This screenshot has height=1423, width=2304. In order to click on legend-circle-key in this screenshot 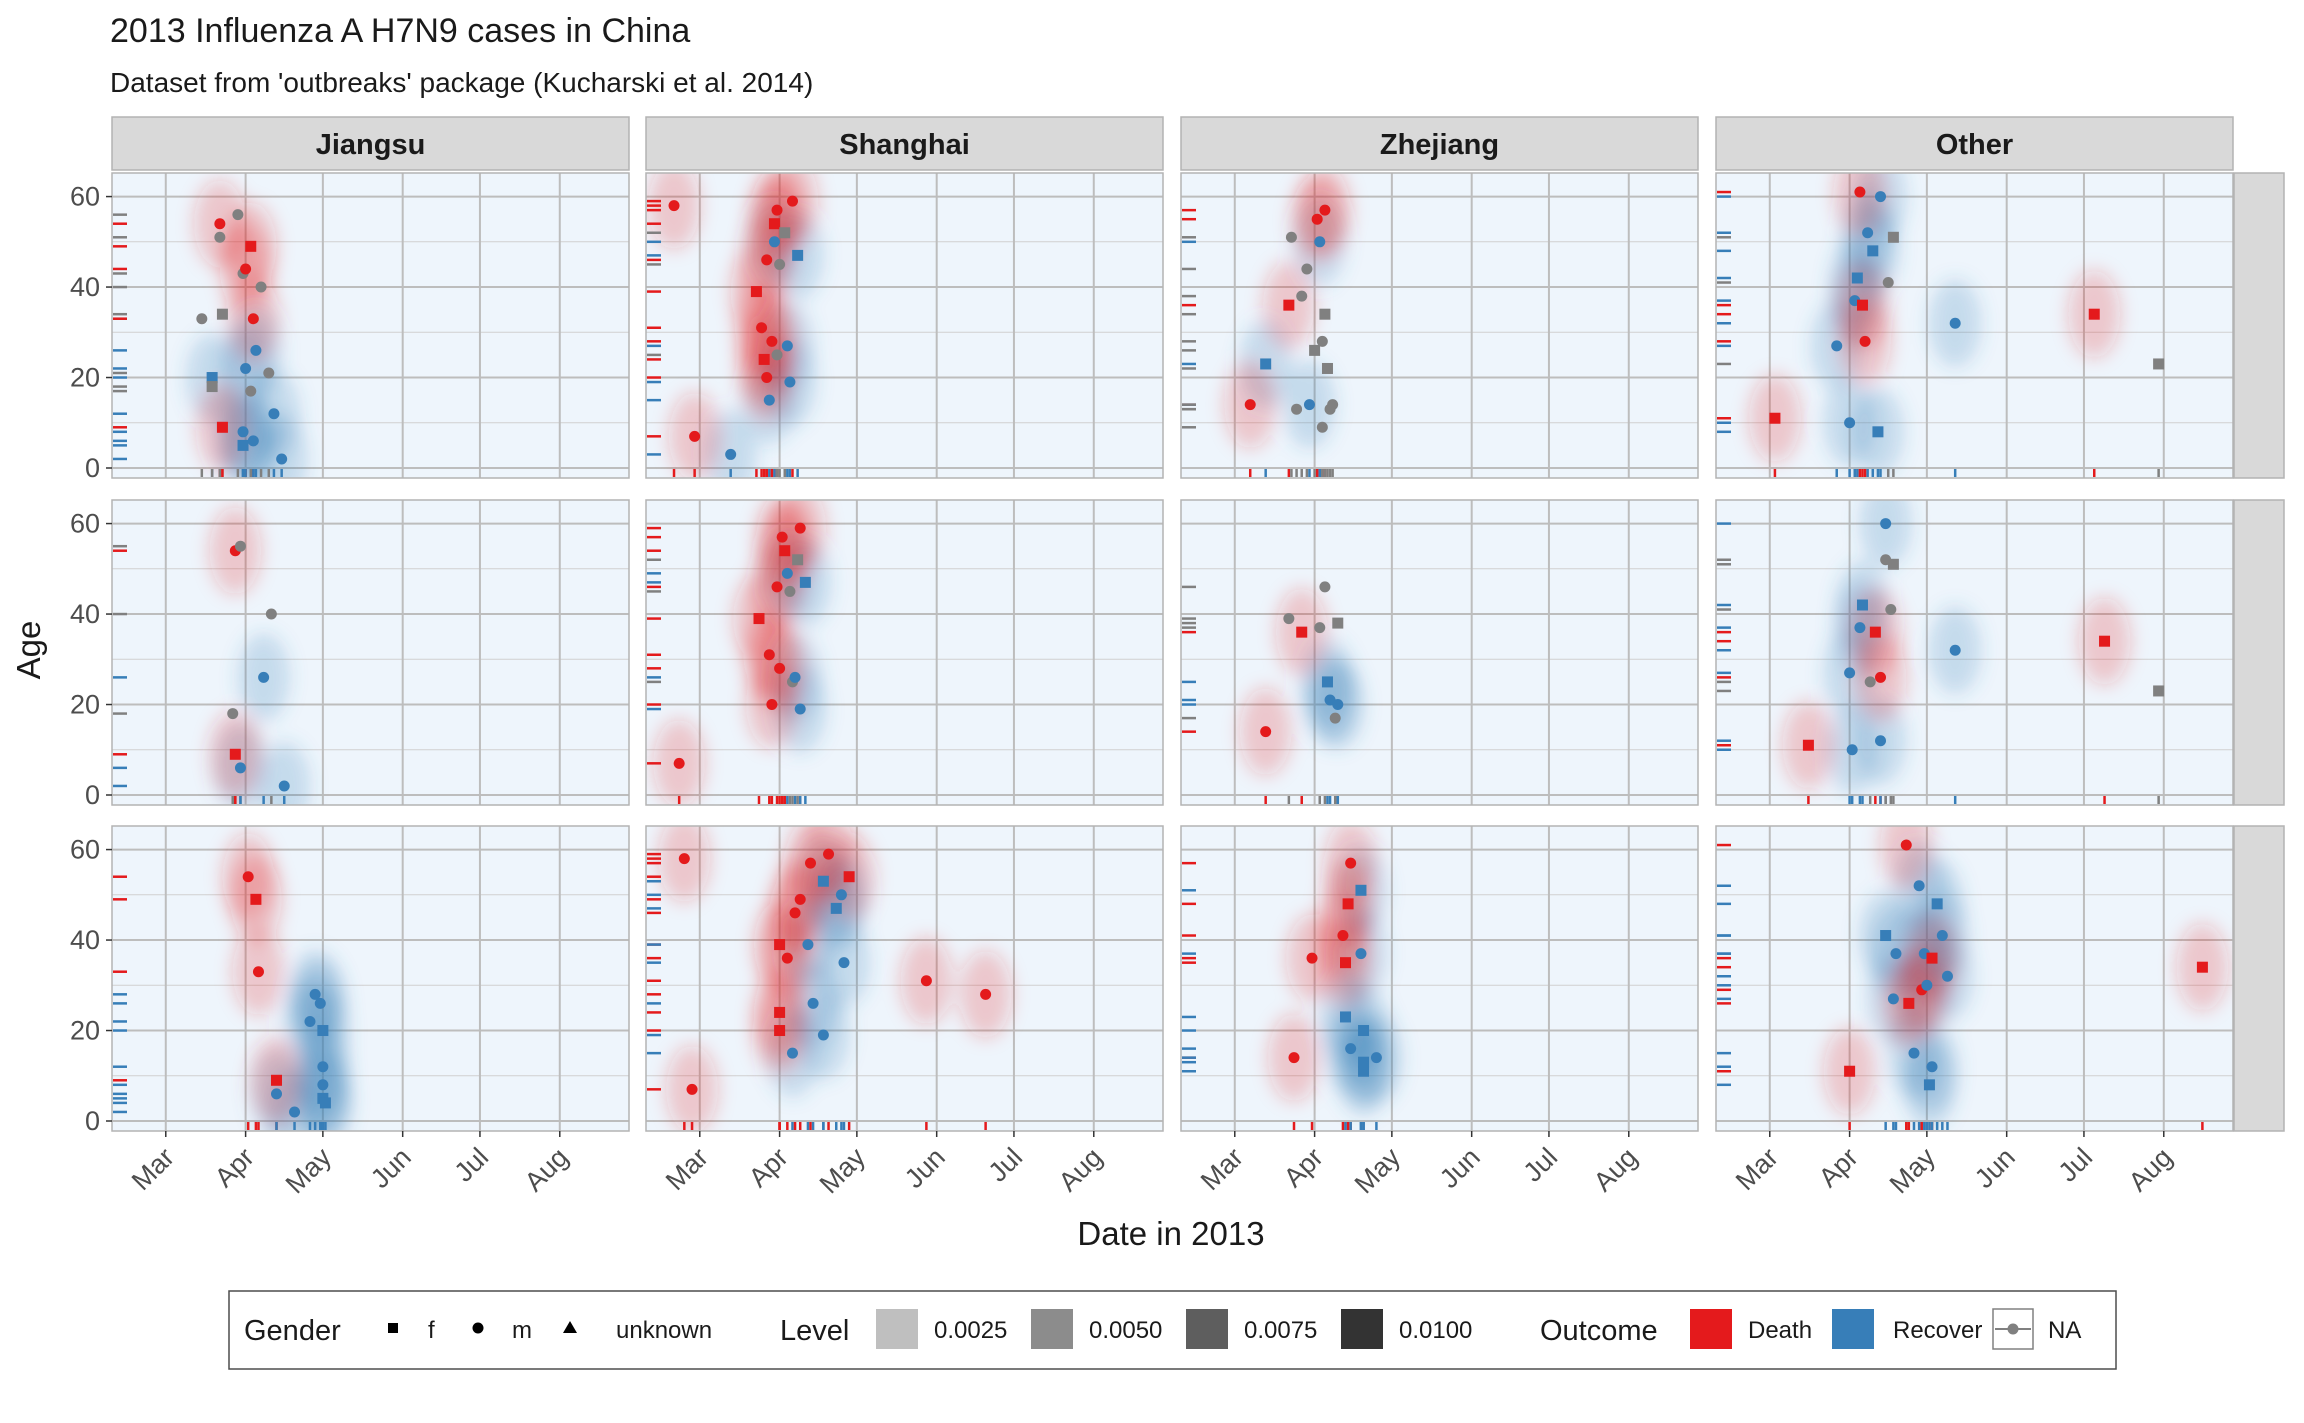, I will do `click(478, 1328)`.